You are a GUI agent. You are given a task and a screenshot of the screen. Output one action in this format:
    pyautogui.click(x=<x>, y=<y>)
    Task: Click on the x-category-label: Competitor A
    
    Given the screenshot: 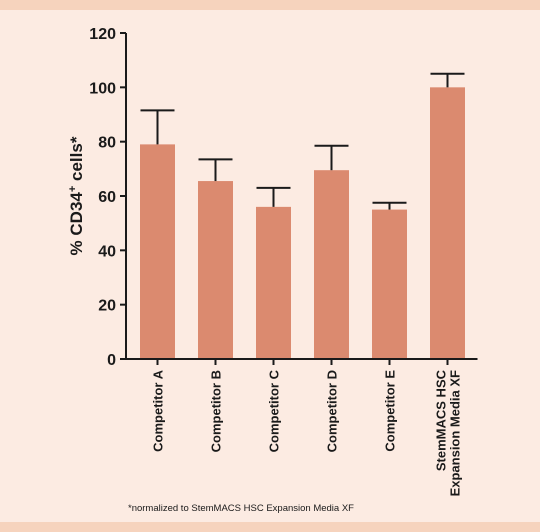 What is the action you would take?
    pyautogui.click(x=158, y=410)
    